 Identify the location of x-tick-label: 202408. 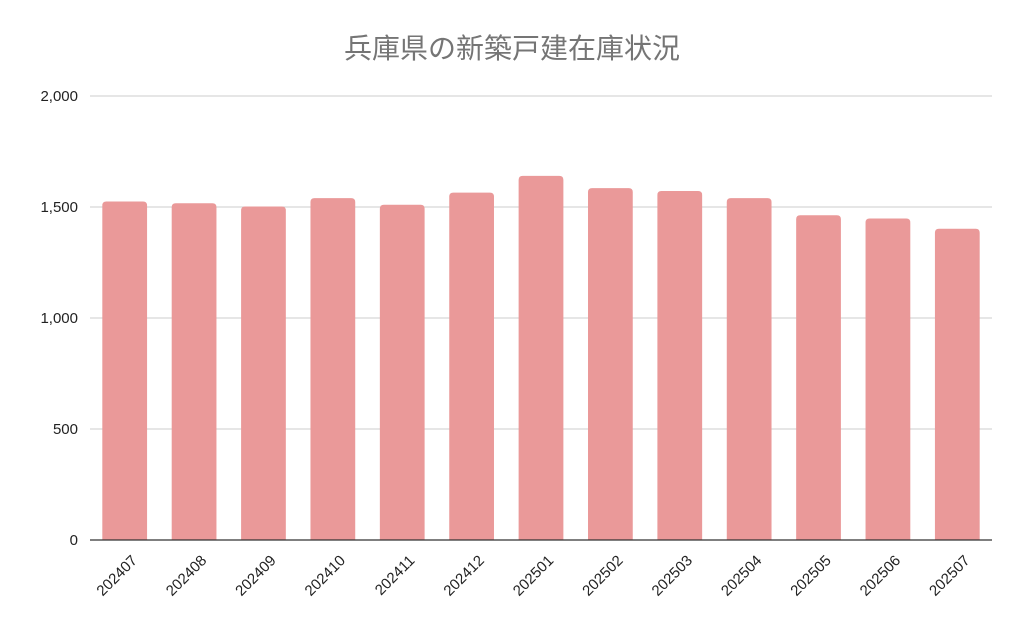
(186, 575).